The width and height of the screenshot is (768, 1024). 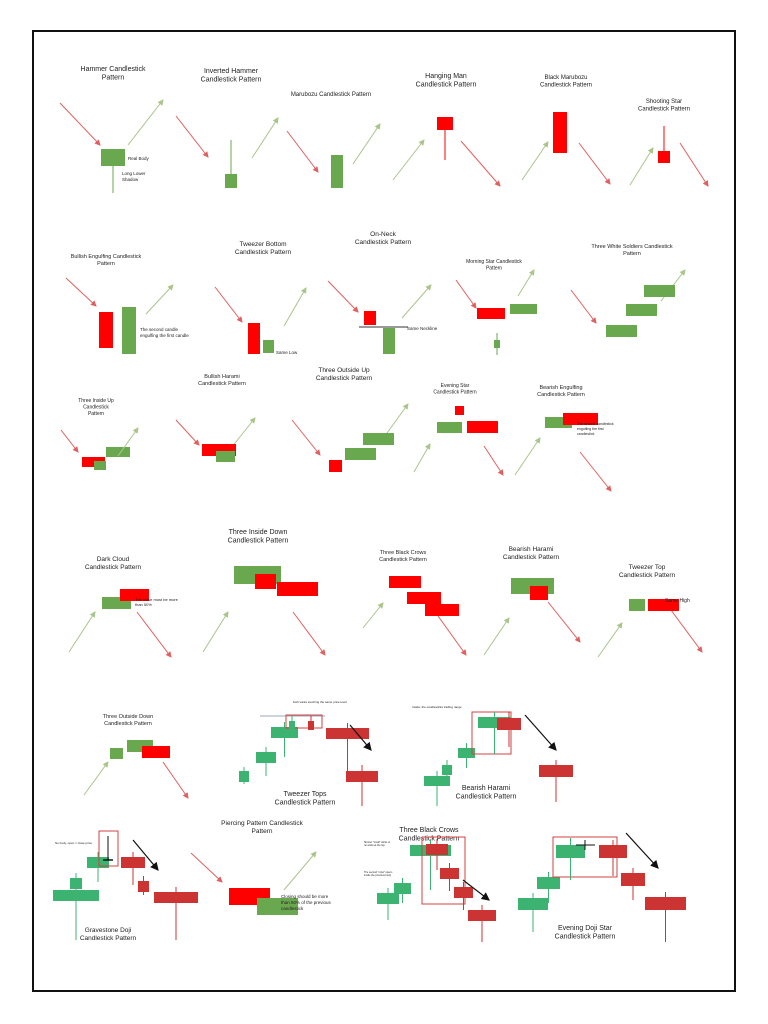 What do you see at coordinates (164, 335) in the screenshot?
I see `panel-note: engulfing the first candle` at bounding box center [164, 335].